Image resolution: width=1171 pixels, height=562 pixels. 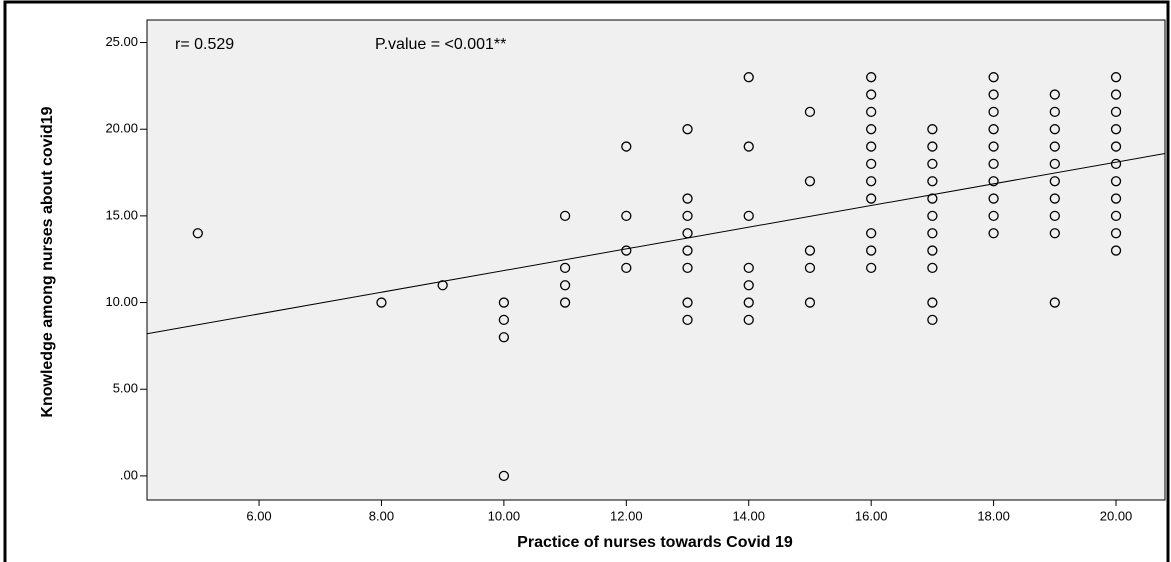 What do you see at coordinates (47, 261) in the screenshot?
I see `y-axis-title: Knowledge among nurses about covid19` at bounding box center [47, 261].